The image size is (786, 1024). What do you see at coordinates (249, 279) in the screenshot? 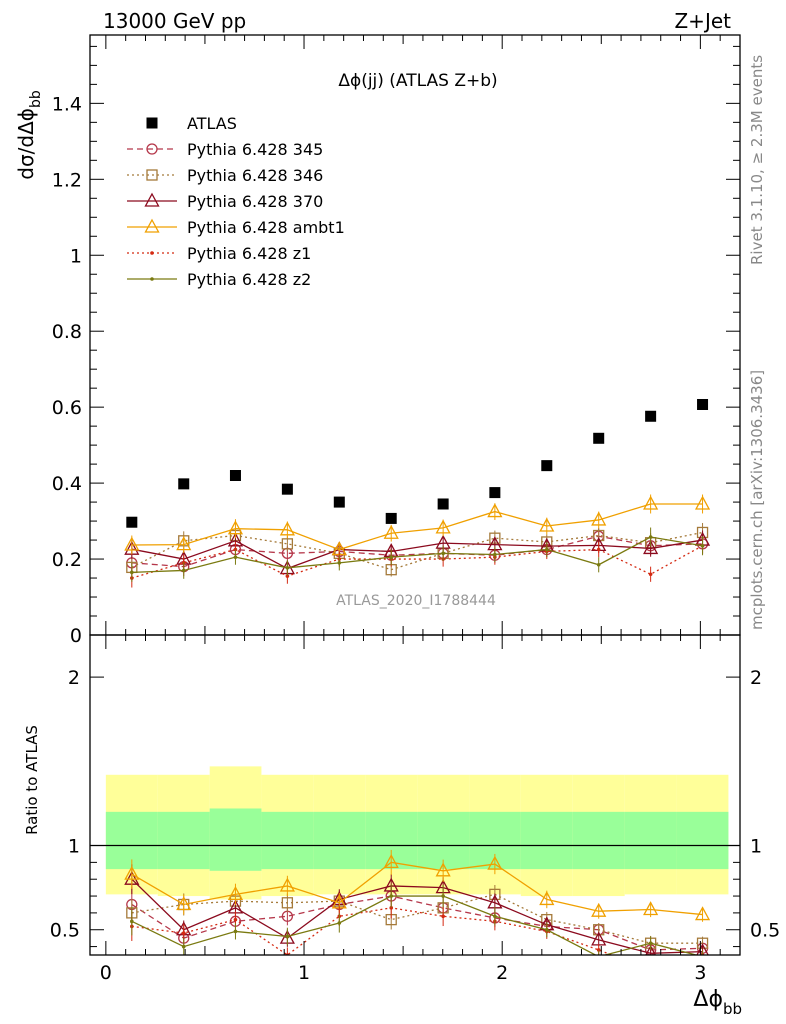
I see `legend-label: Pythia 6.428 z2` at bounding box center [249, 279].